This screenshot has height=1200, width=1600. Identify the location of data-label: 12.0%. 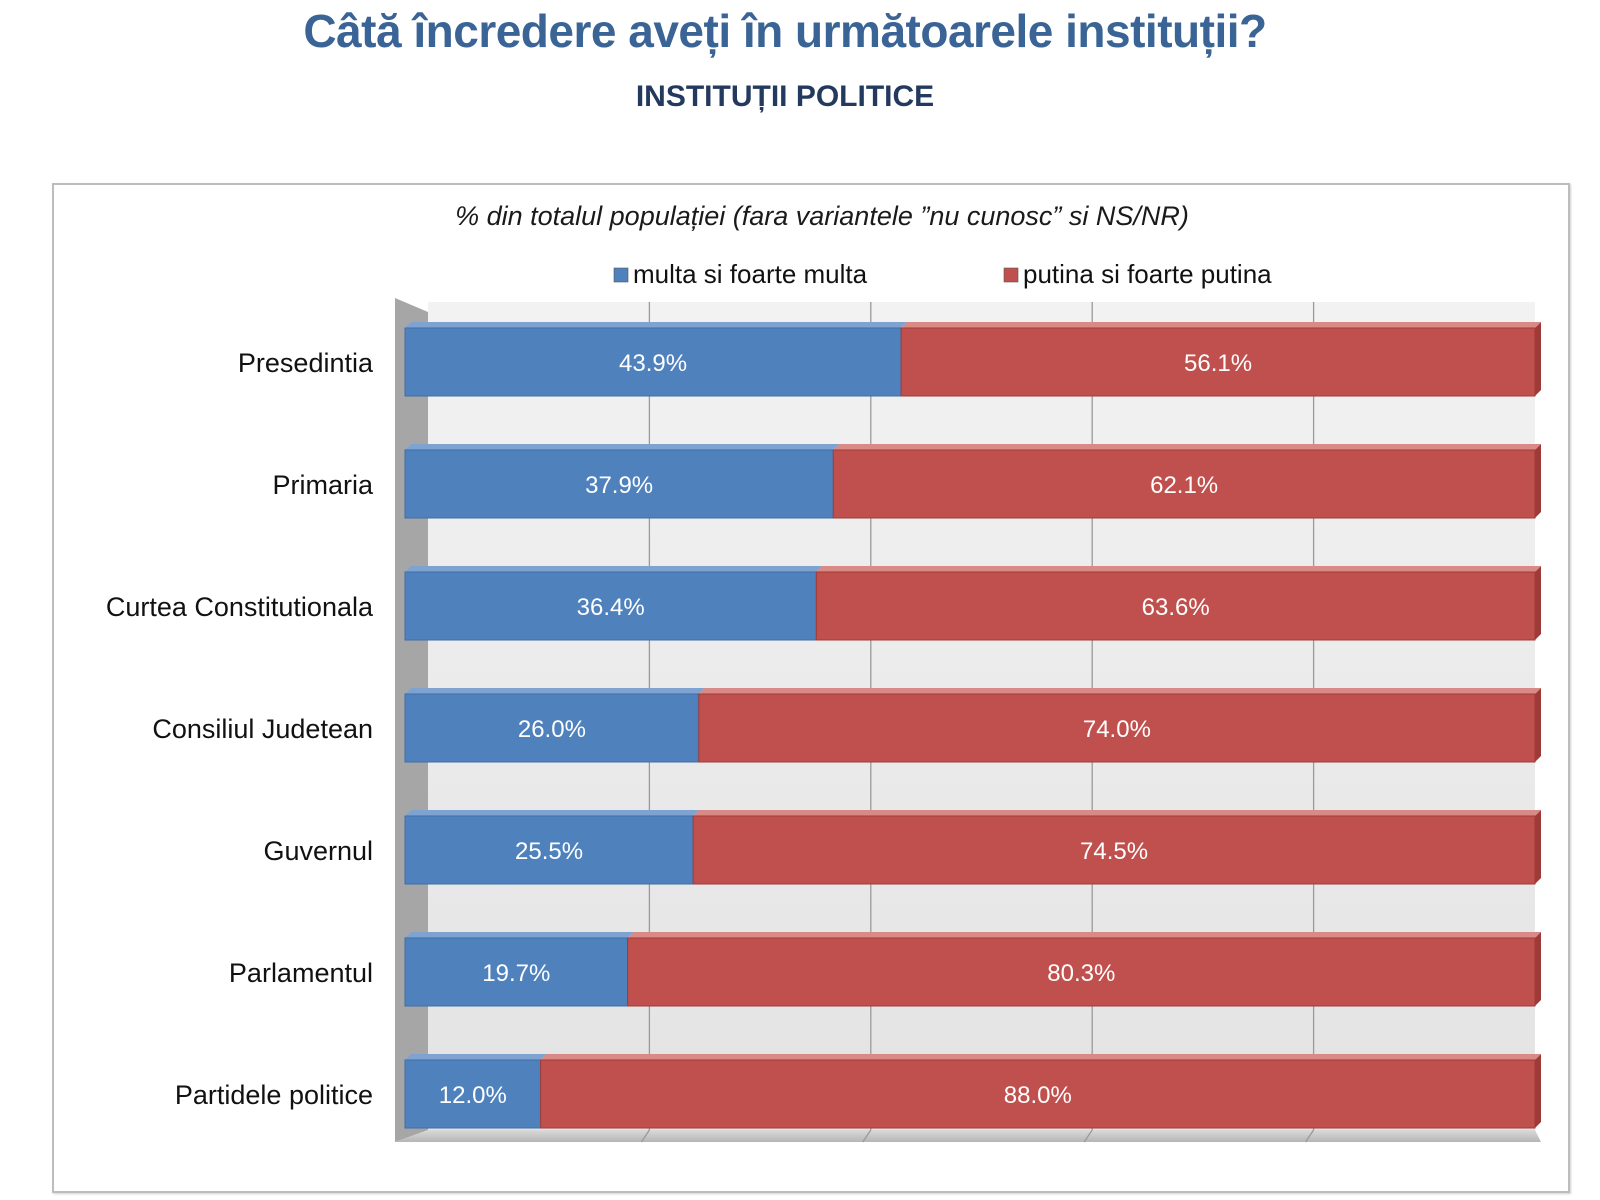
(473, 1095).